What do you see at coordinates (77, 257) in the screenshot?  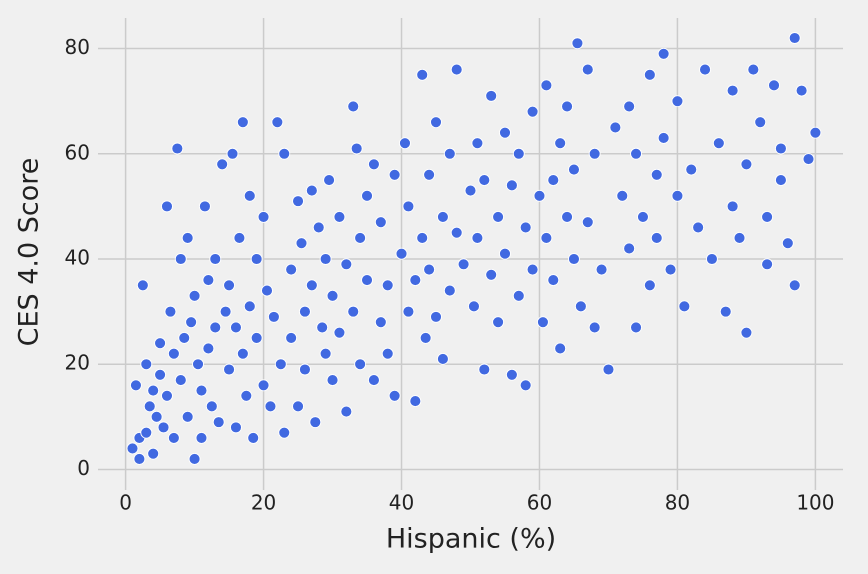 I see `y-tick-label: 40` at bounding box center [77, 257].